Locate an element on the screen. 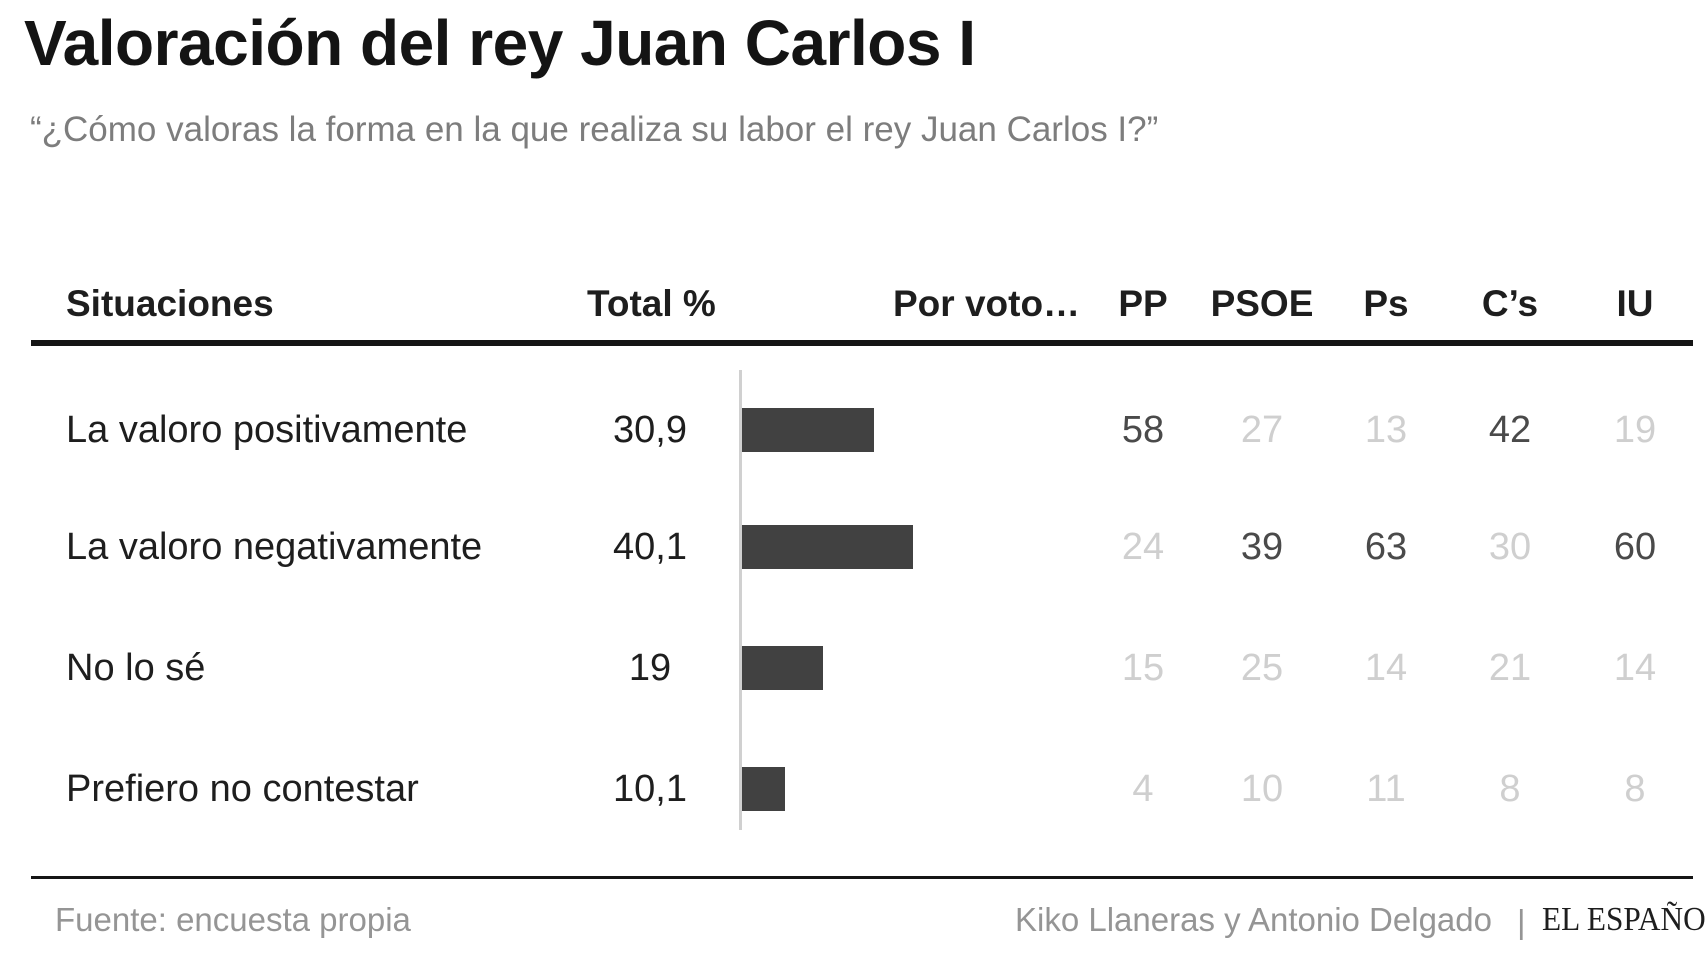 Image resolution: width=1706 pixels, height=966 pixels. row-total-value: 19 is located at coordinates (650, 668).